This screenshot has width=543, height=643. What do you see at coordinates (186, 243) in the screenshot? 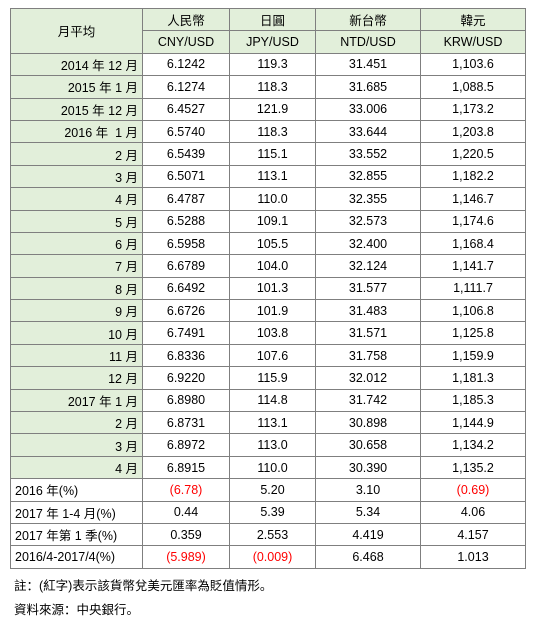
I see `value-cell: 6.5958` at bounding box center [186, 243].